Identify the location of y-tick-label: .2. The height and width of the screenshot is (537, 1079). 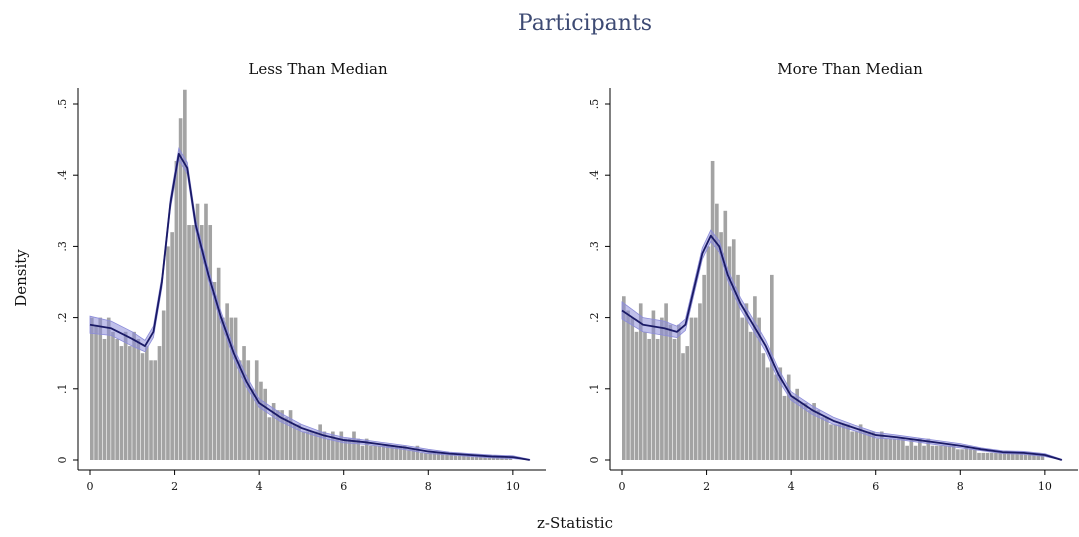
(594, 317).